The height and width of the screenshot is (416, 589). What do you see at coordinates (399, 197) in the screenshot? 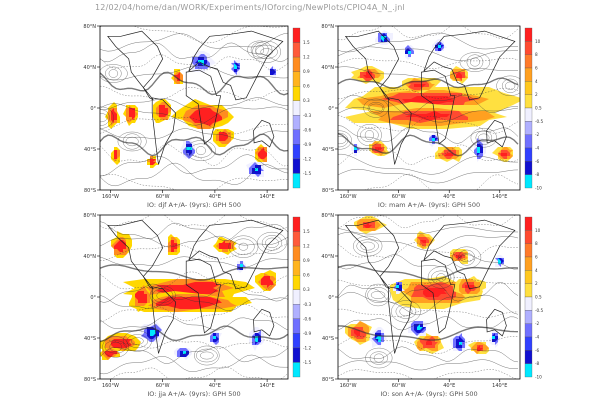
I see `x-tick-label: 60°W` at bounding box center [399, 197].